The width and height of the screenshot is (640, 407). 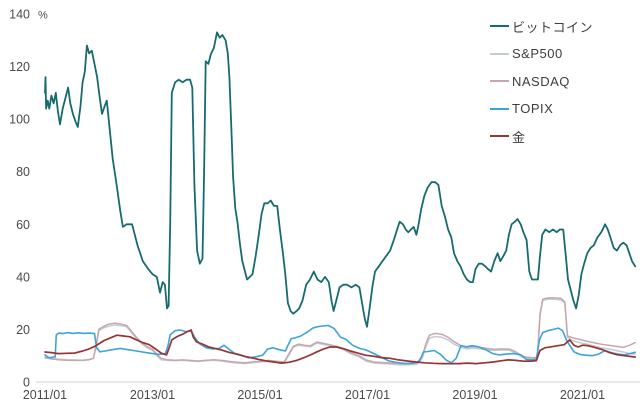 What do you see at coordinates (533, 108) in the screenshot?
I see `legend-label-topix: TOPIX` at bounding box center [533, 108].